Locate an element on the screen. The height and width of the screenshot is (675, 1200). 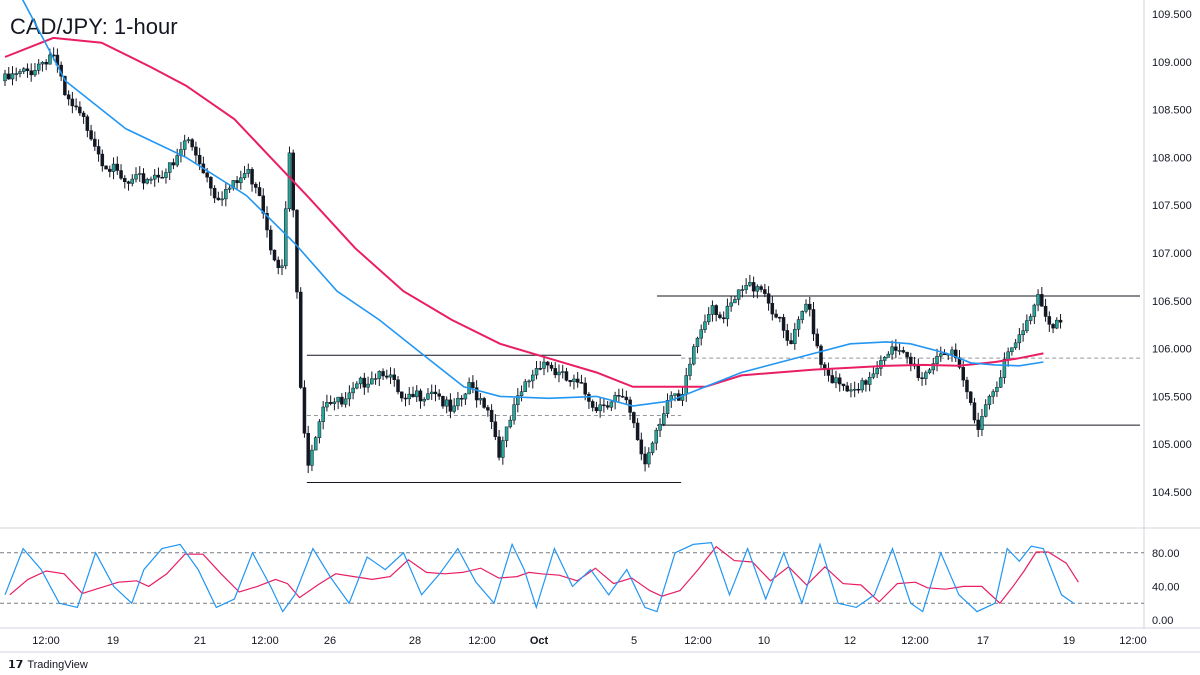
price-tick-label: 108.500 is located at coordinates (1172, 111).